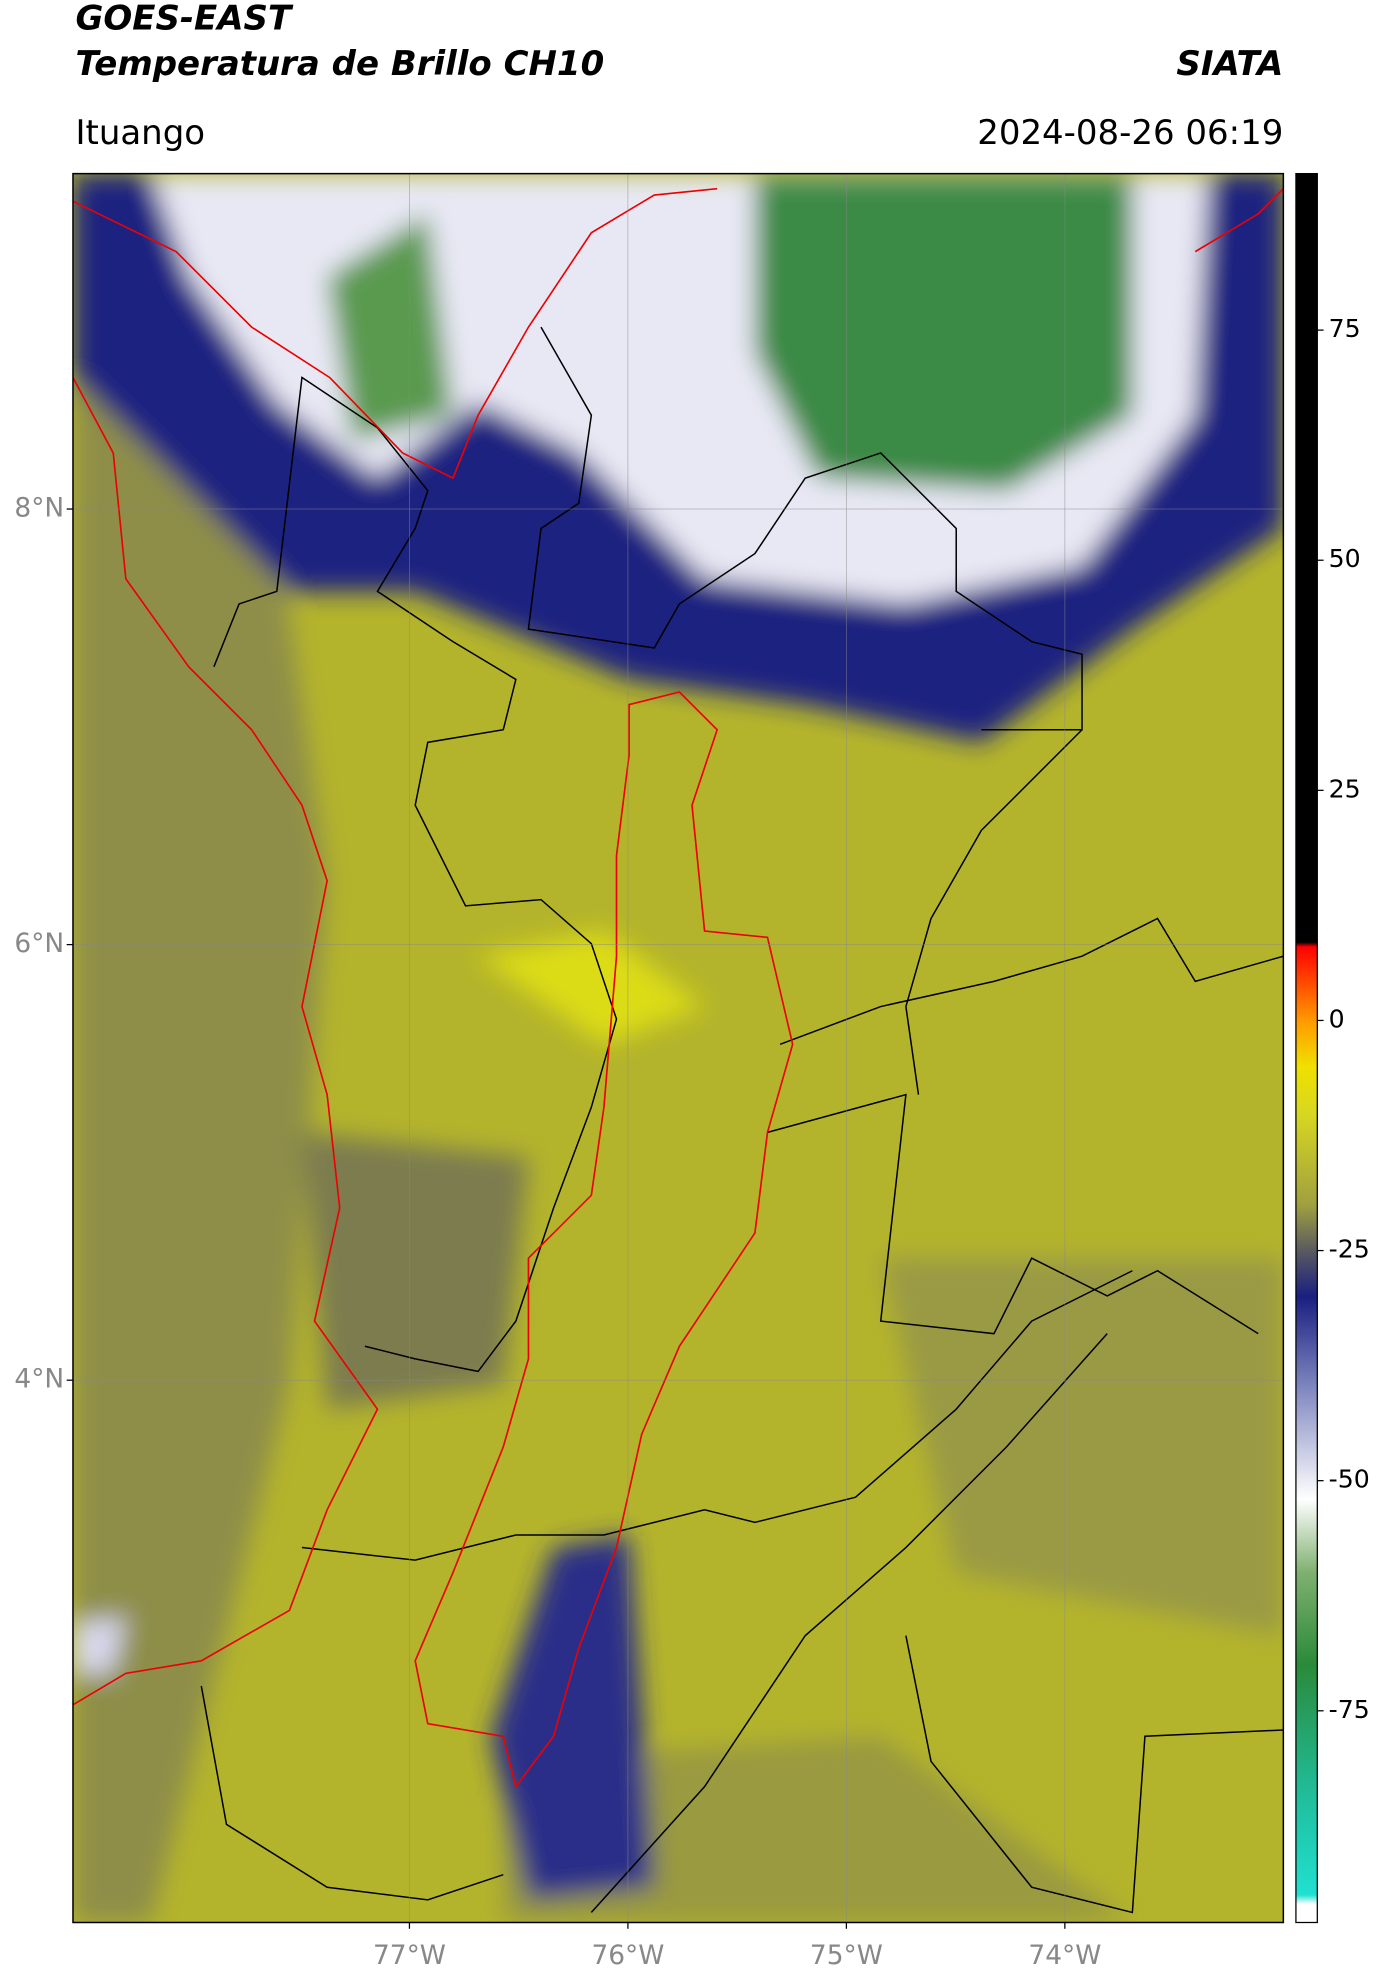 This screenshot has width=1384, height=1981. What do you see at coordinates (1349, 1479) in the screenshot?
I see `colorbar-tick-label: -50` at bounding box center [1349, 1479].